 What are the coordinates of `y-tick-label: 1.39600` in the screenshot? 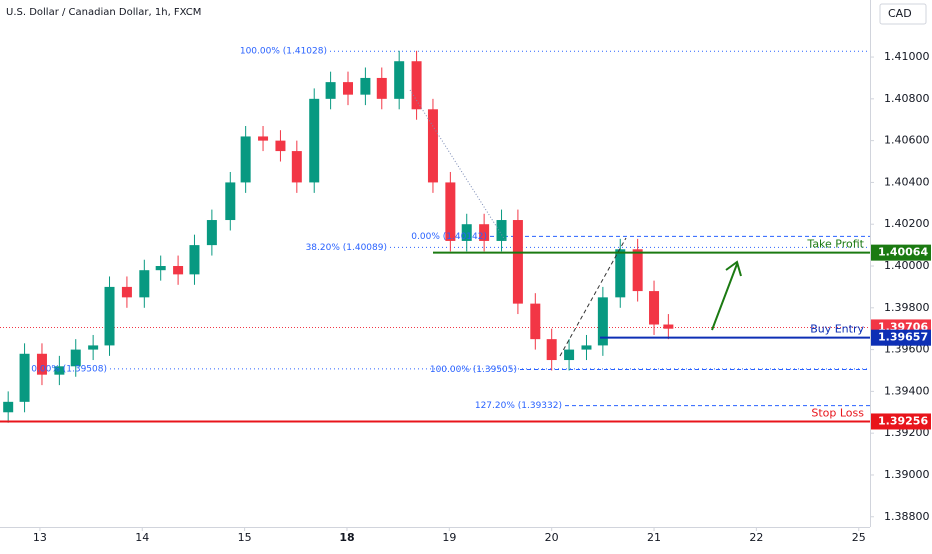 It's located at (907, 349).